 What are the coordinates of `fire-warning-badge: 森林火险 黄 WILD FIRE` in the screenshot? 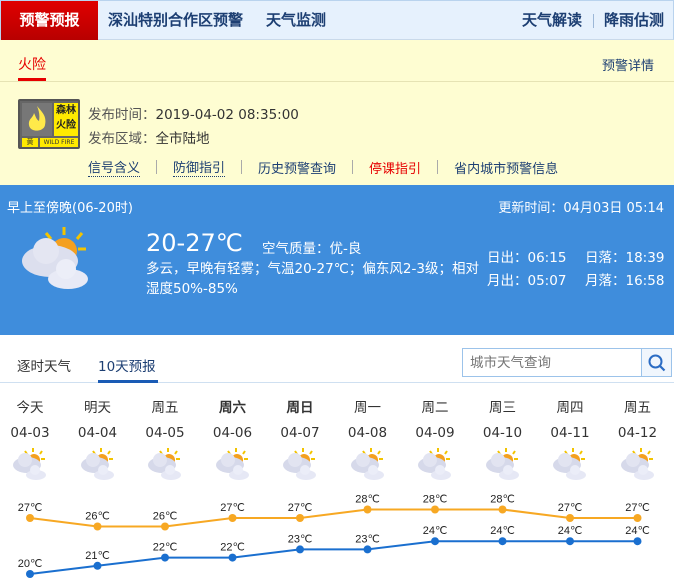 It's located at (49, 124).